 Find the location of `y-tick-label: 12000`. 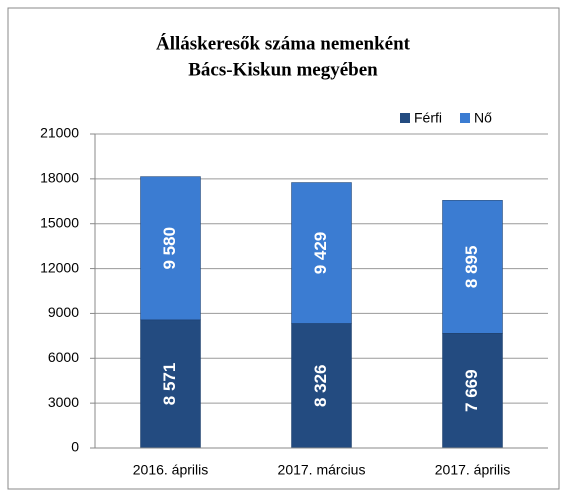

y-tick-label: 12000 is located at coordinates (59, 267).